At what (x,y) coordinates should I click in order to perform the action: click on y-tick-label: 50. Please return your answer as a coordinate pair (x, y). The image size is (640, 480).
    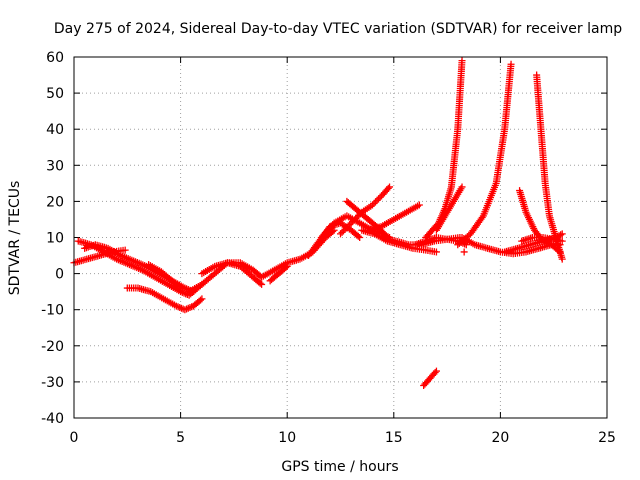
    Looking at the image, I should click on (55, 94).